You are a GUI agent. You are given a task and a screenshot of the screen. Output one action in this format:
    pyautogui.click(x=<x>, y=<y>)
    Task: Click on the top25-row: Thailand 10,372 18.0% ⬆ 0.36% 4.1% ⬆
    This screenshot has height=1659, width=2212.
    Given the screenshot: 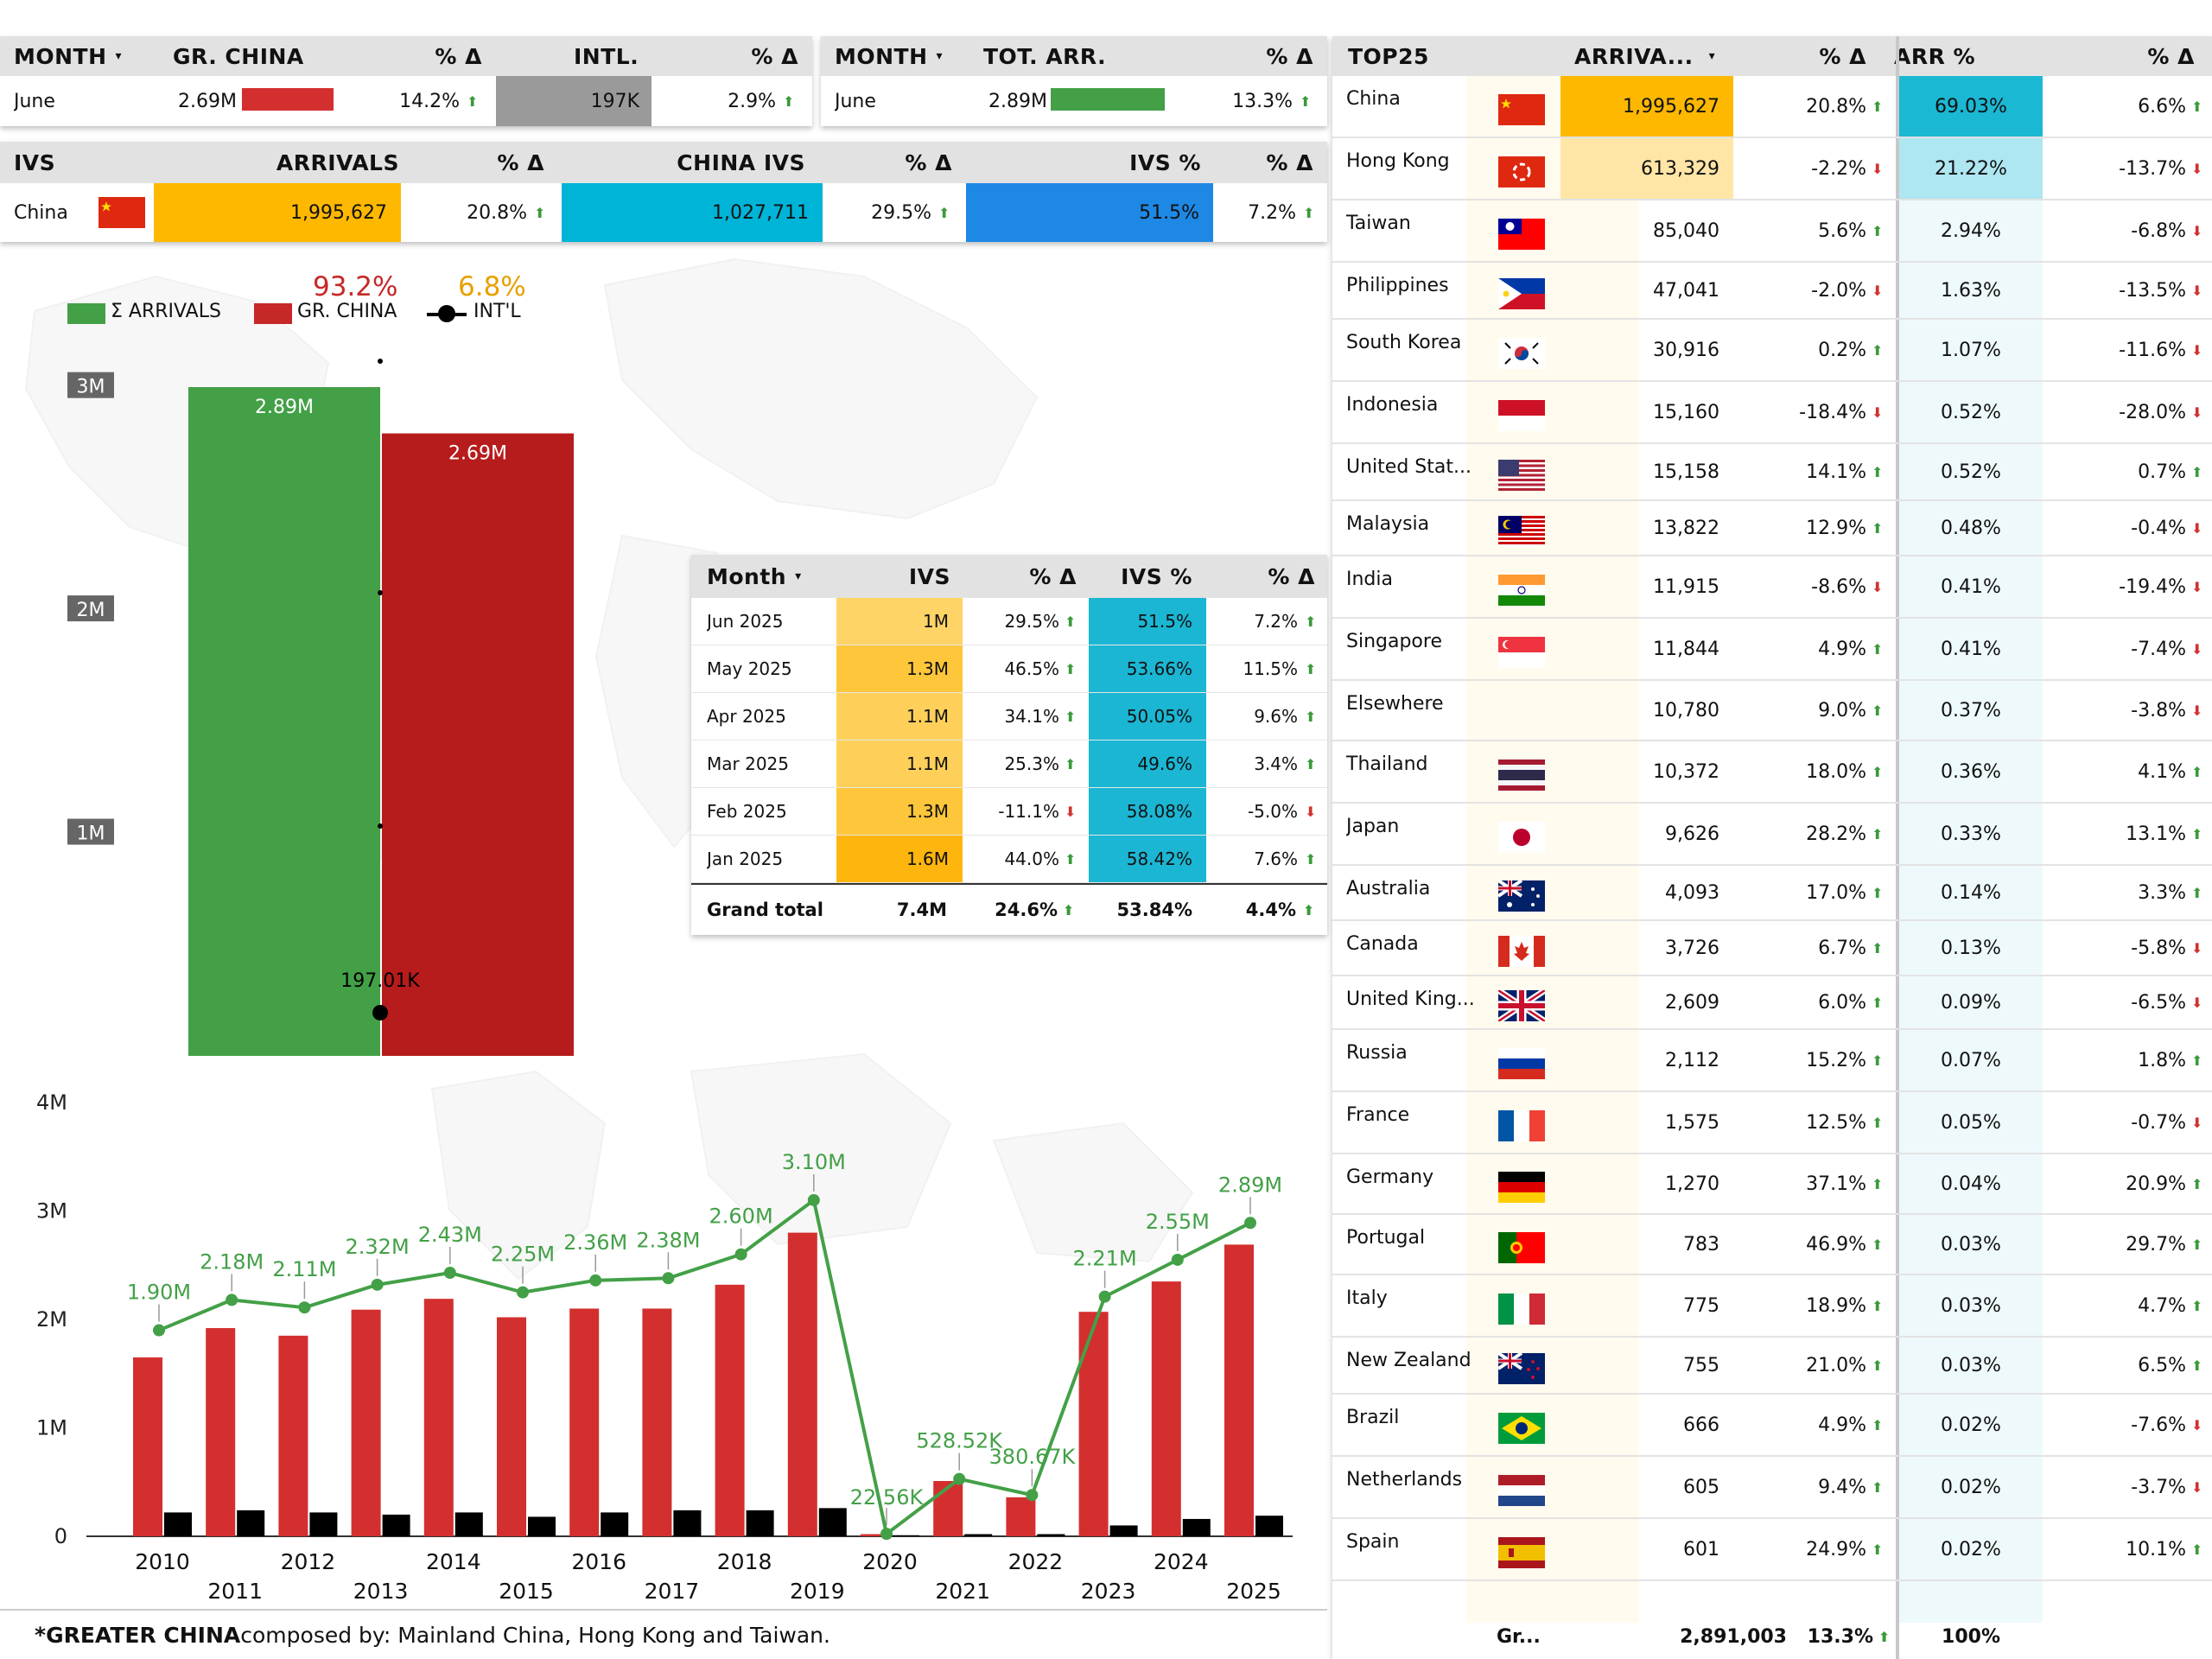 What is the action you would take?
    pyautogui.click(x=1772, y=772)
    